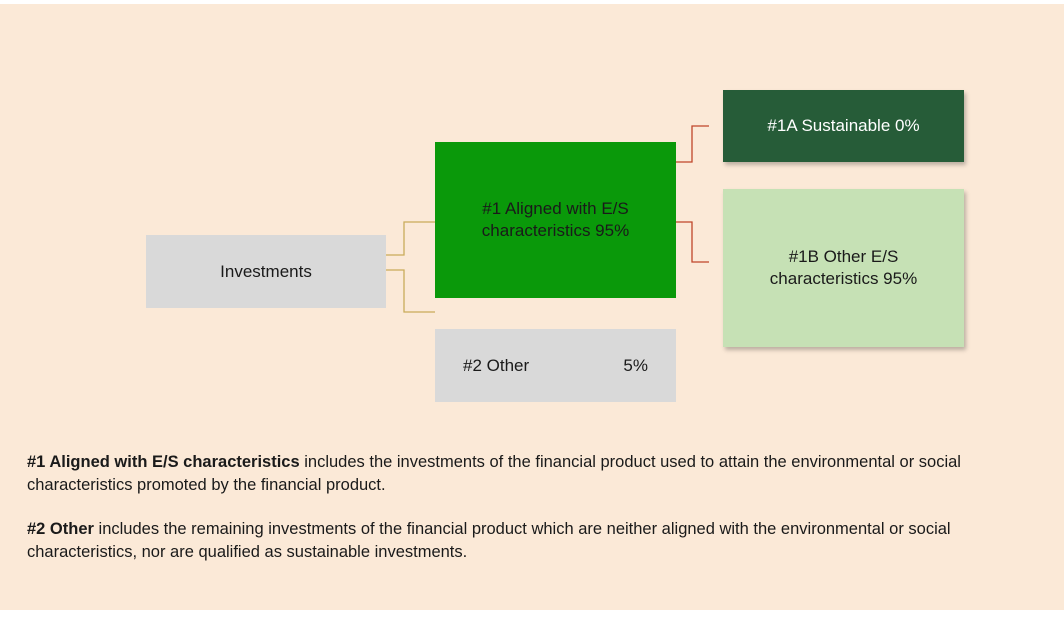 The width and height of the screenshot is (1064, 630). I want to click on node-label: #1 Aligned with E/S characteristics 95%, so click(555, 219).